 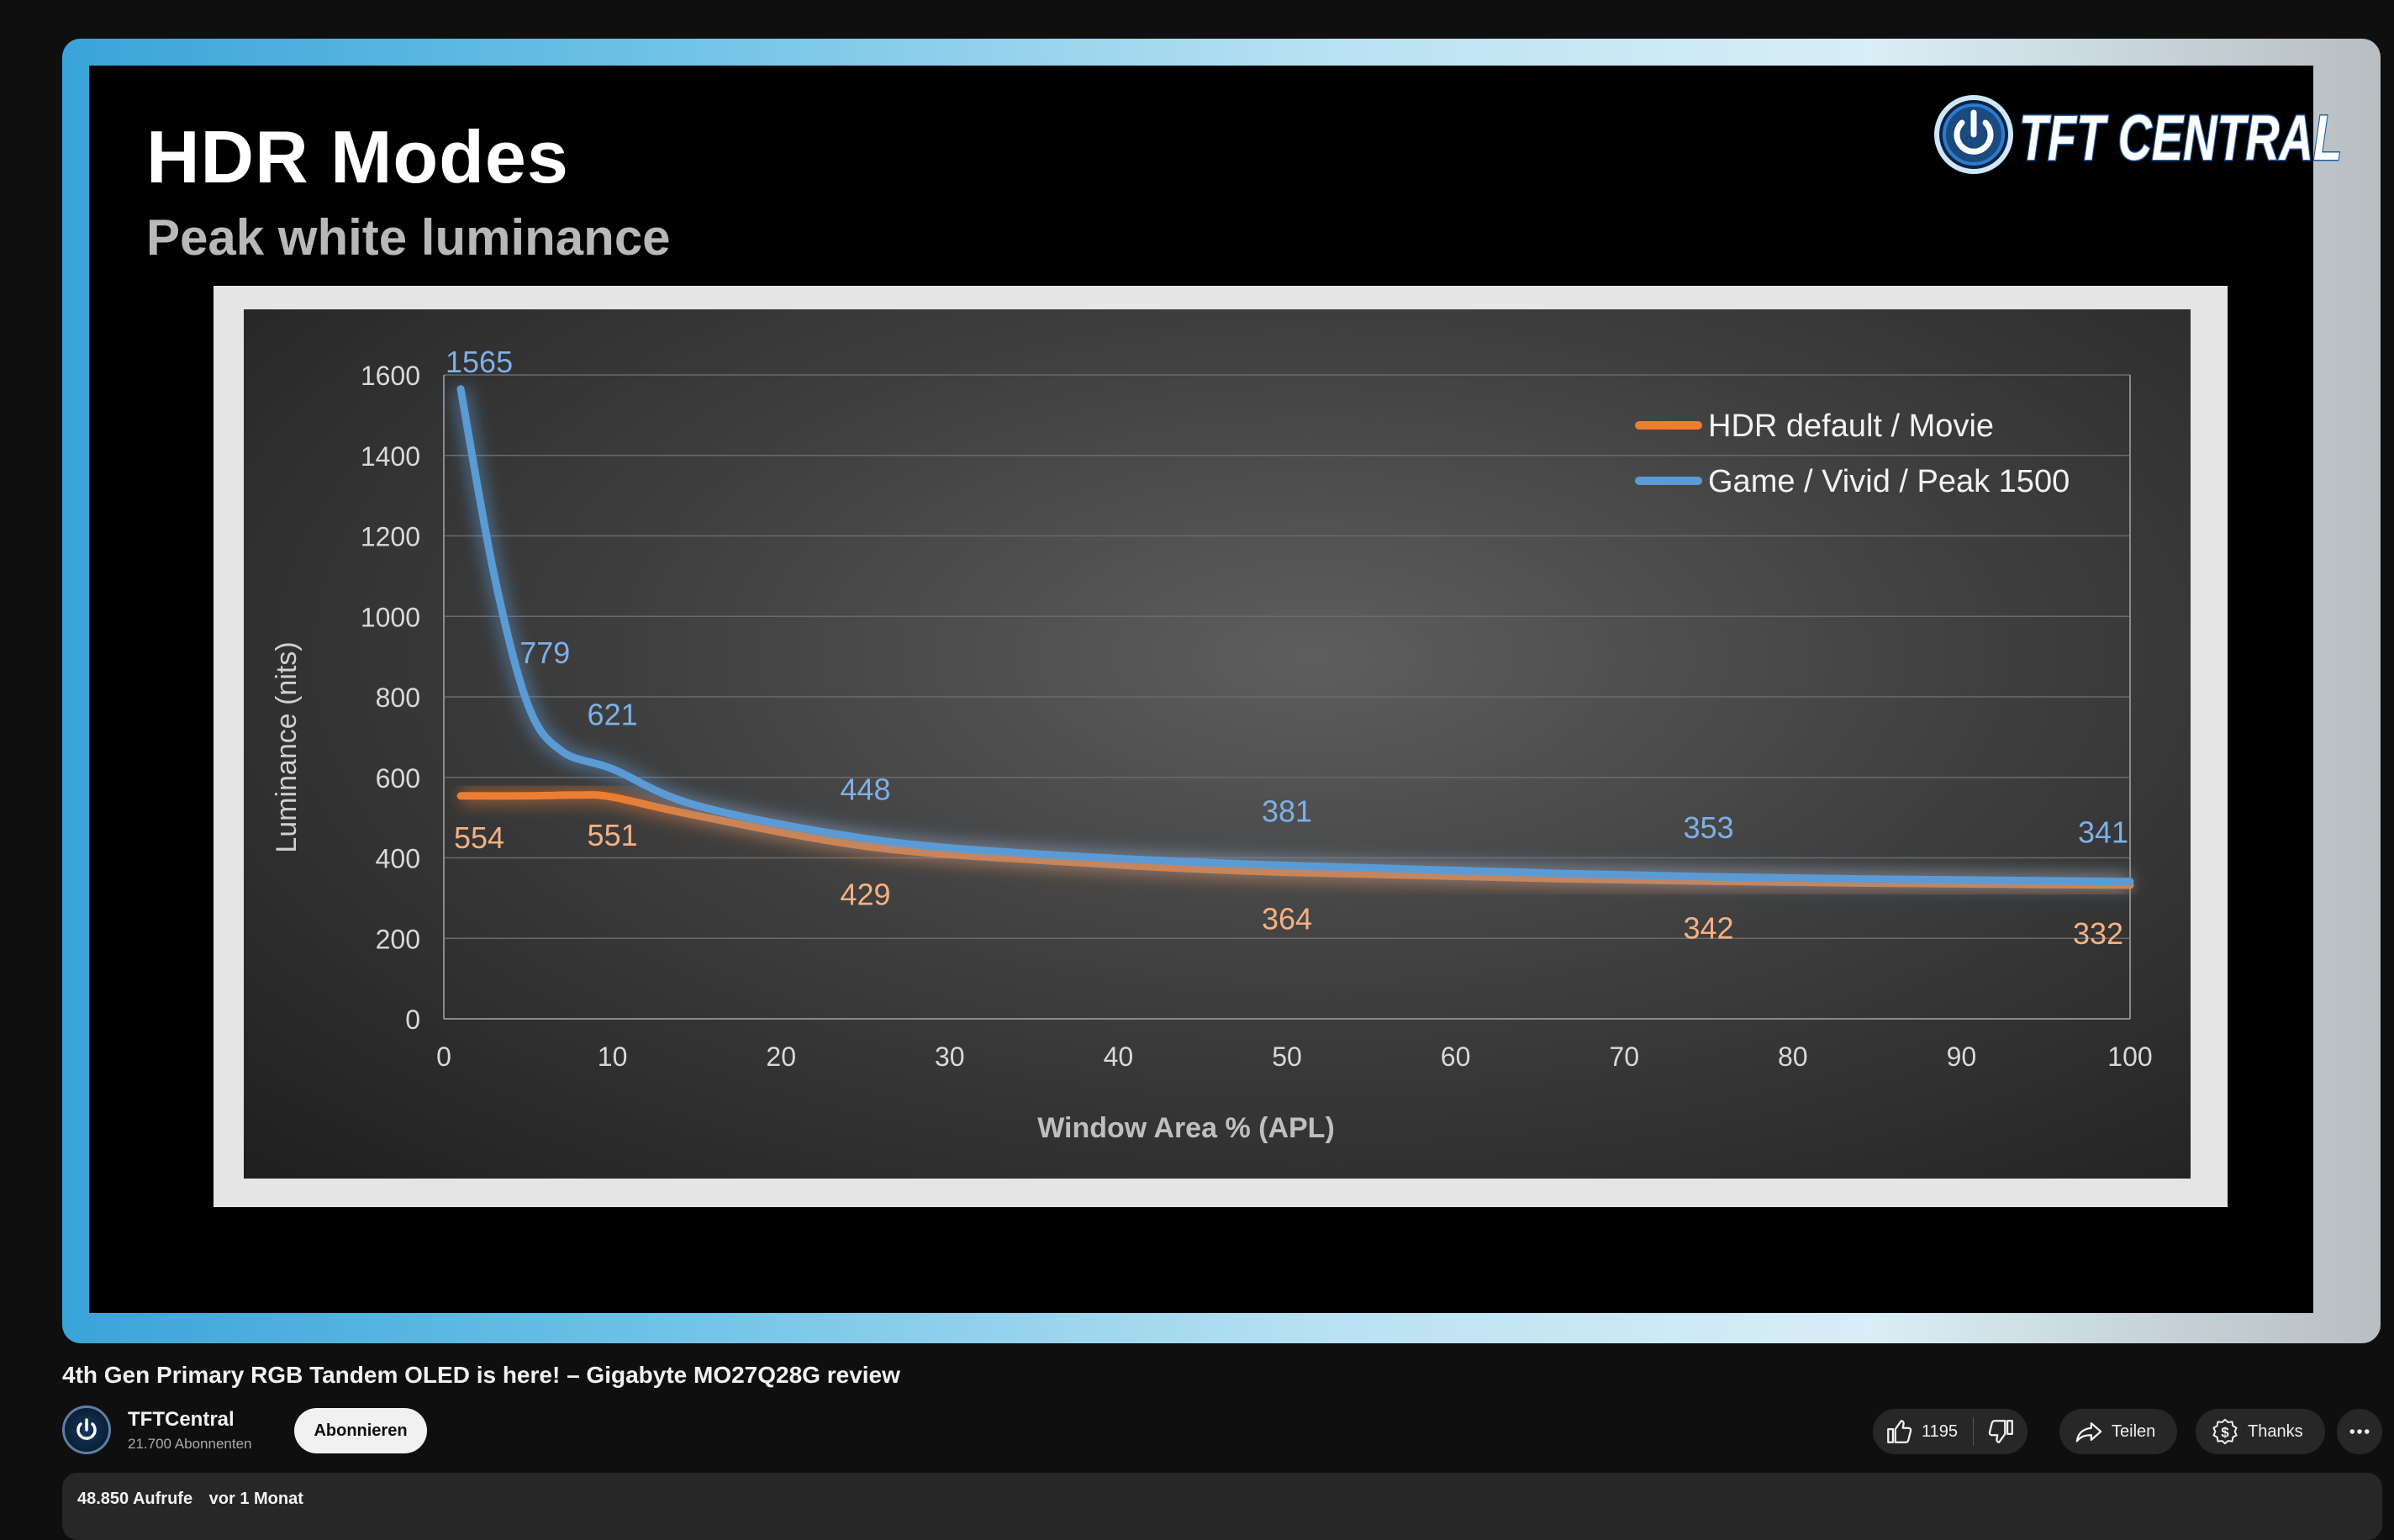 I want to click on y-tick-label: 800, so click(x=398, y=698).